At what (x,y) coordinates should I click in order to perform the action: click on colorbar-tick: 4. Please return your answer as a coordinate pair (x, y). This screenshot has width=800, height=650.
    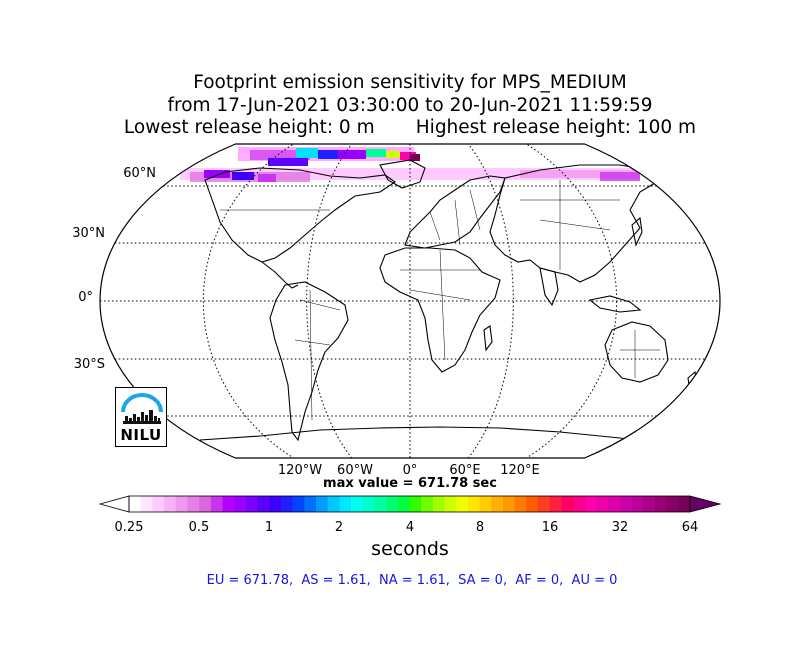
    Looking at the image, I should click on (410, 527).